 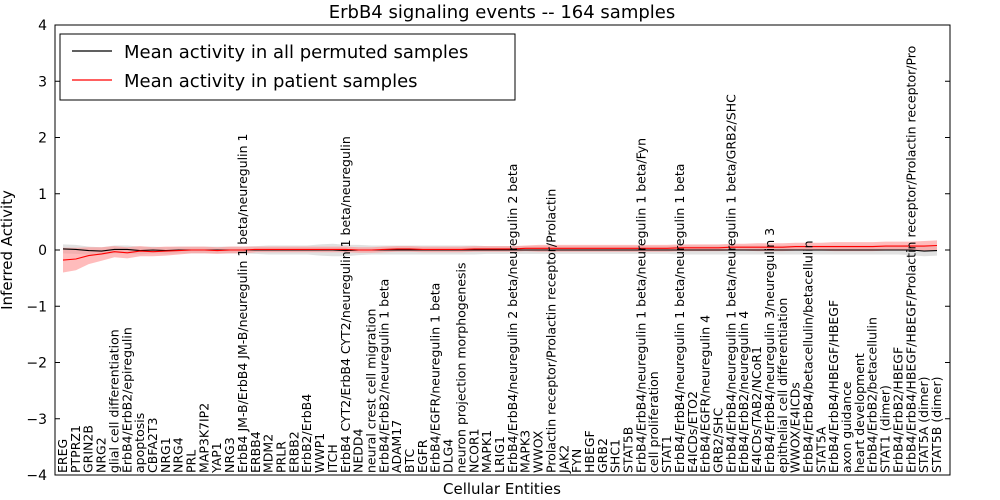 What do you see at coordinates (923, 425) in the screenshot?
I see `category-label: STAT5A (dimer)` at bounding box center [923, 425].